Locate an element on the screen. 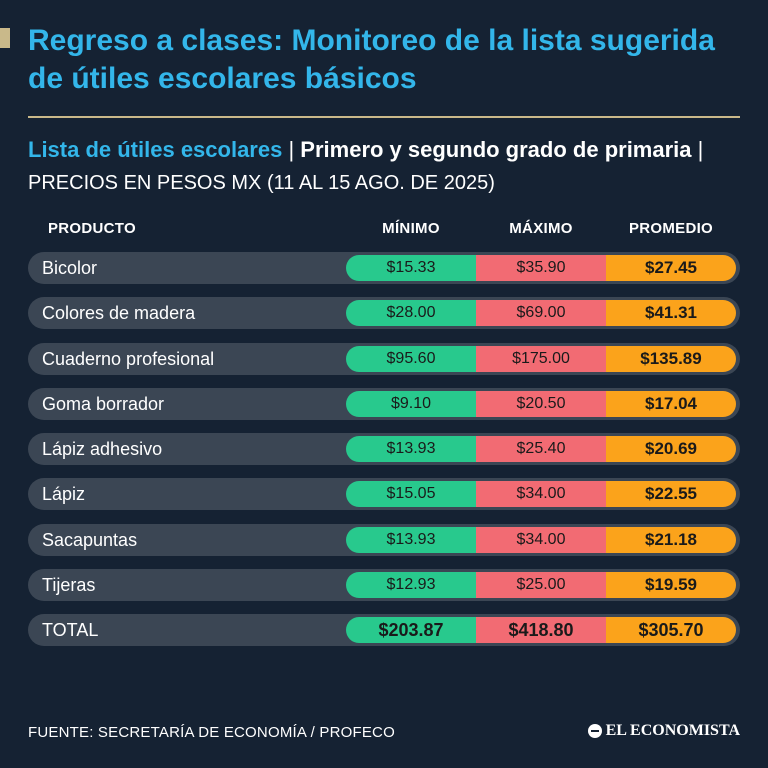 This screenshot has width=768, height=768. table-row: Goma borrador $9.10 $20.50 $17.04 is located at coordinates (384, 403).